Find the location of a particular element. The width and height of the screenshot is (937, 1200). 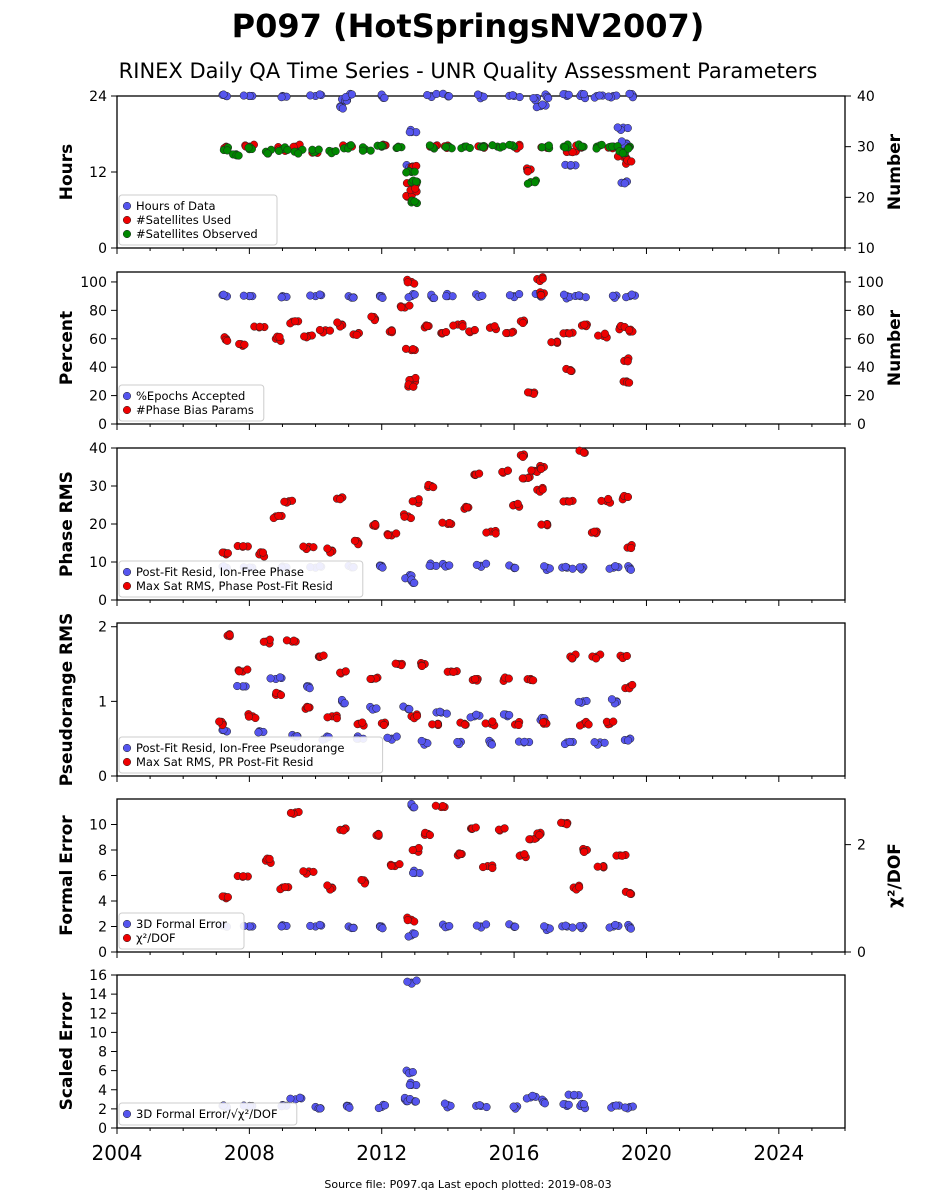

legend: %Epochs Accepted#Phase Bias Params is located at coordinates (191, 403).